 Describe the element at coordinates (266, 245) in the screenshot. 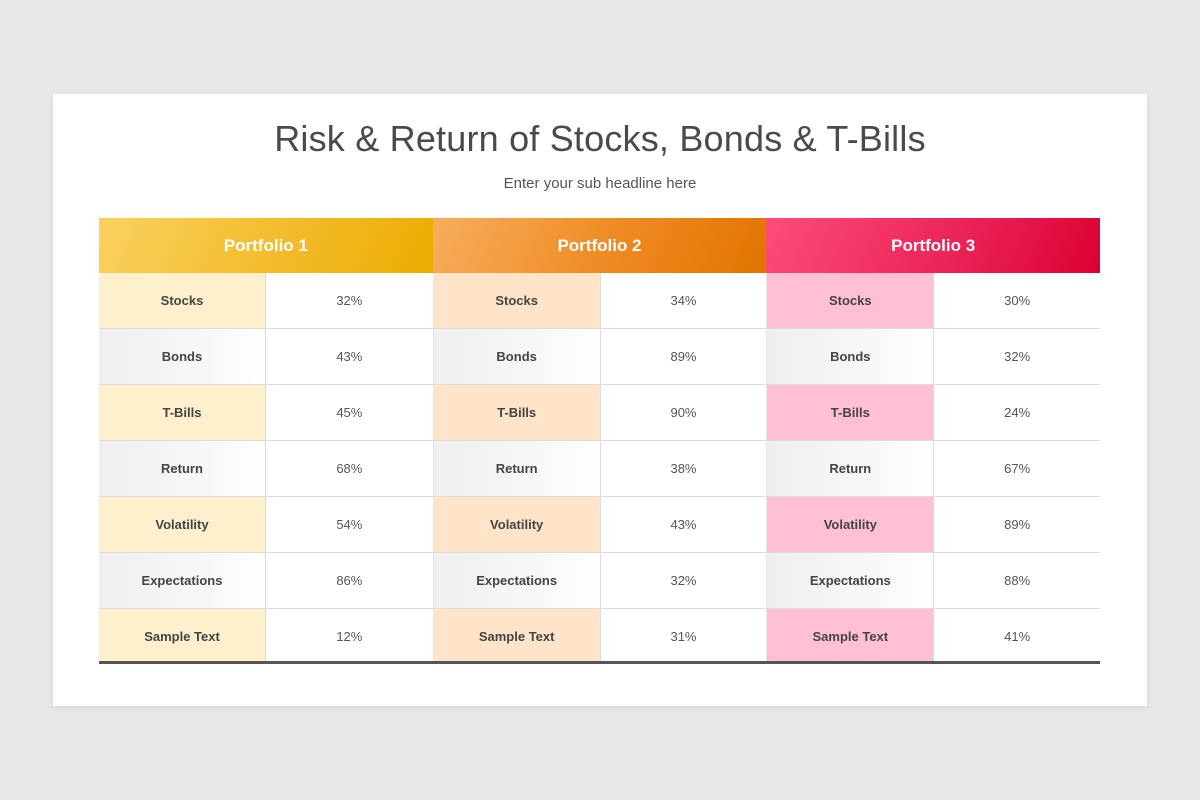

I see `portfolio-1-header: Portfolio 1` at that location.